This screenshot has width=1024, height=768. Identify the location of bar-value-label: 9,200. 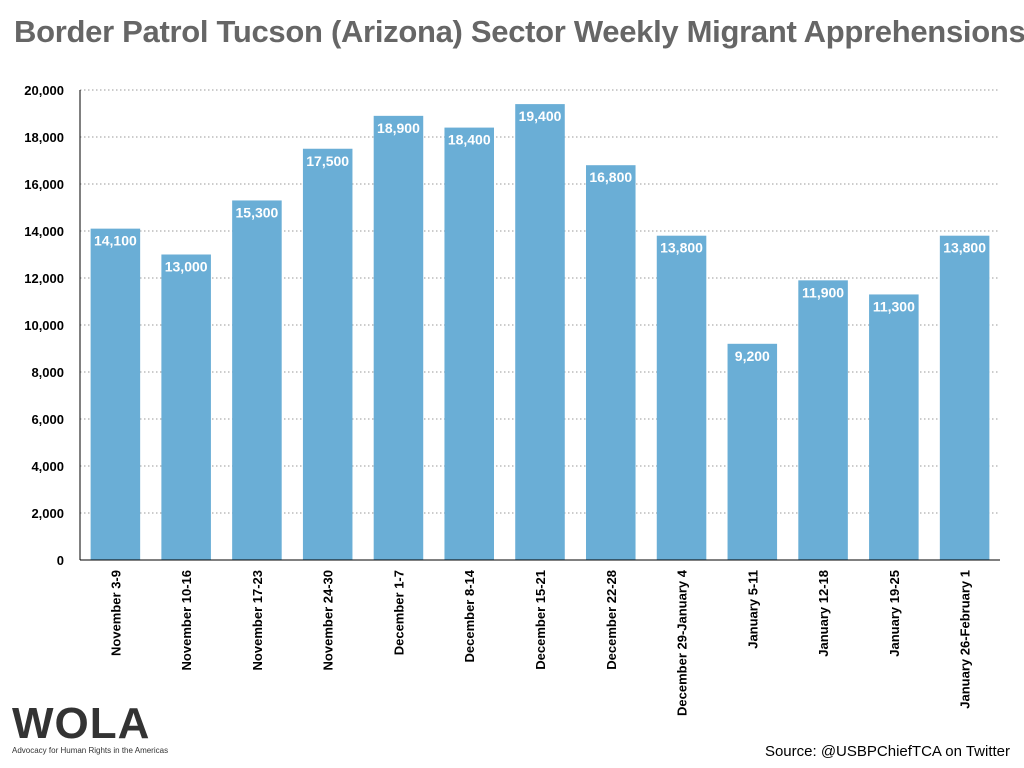
(752, 356).